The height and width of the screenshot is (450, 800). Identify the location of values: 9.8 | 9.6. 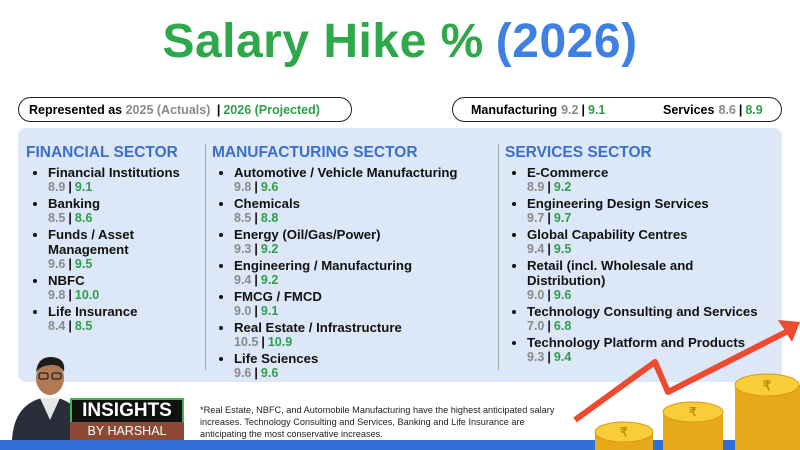
(365, 187).